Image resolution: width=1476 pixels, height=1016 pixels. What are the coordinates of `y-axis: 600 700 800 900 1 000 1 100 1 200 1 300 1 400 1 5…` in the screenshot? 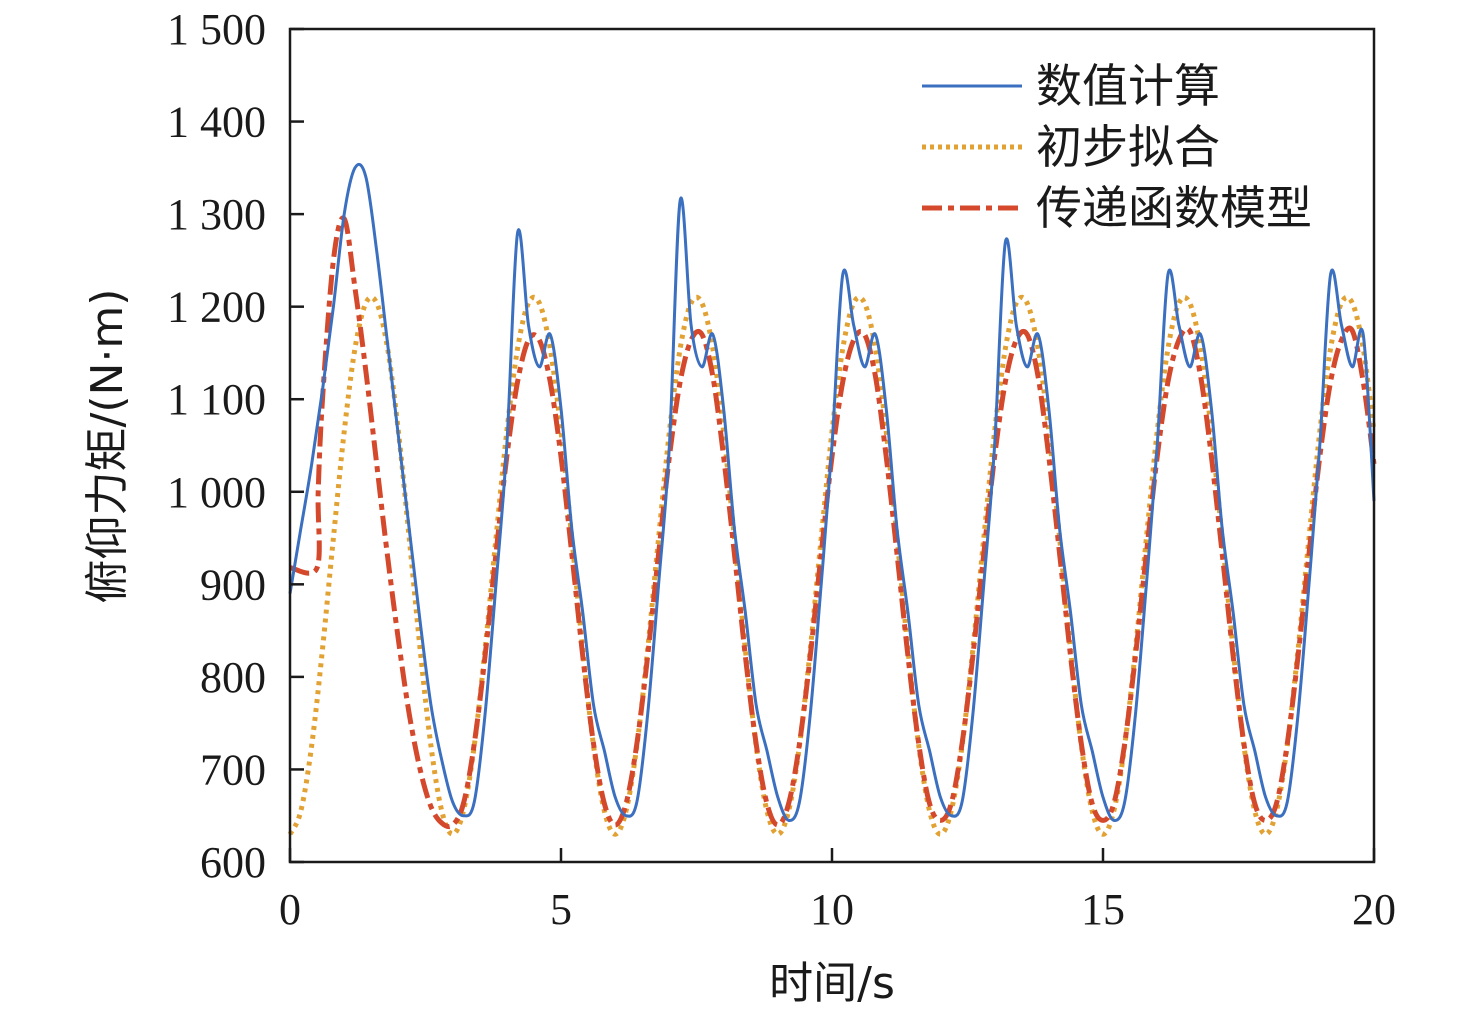 It's located at (235, 446).